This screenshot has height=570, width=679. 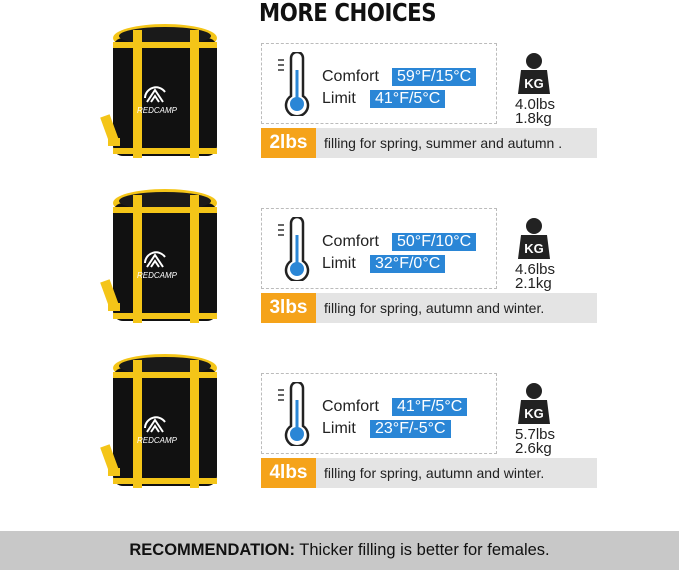 What do you see at coordinates (348, 13) in the screenshot?
I see `page-title: MORE CHOICES` at bounding box center [348, 13].